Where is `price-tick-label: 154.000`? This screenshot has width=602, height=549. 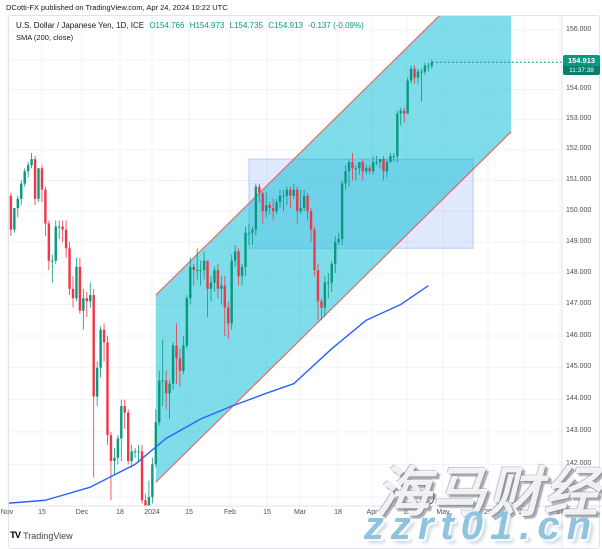 price-tick-label: 154.000 is located at coordinates (579, 89).